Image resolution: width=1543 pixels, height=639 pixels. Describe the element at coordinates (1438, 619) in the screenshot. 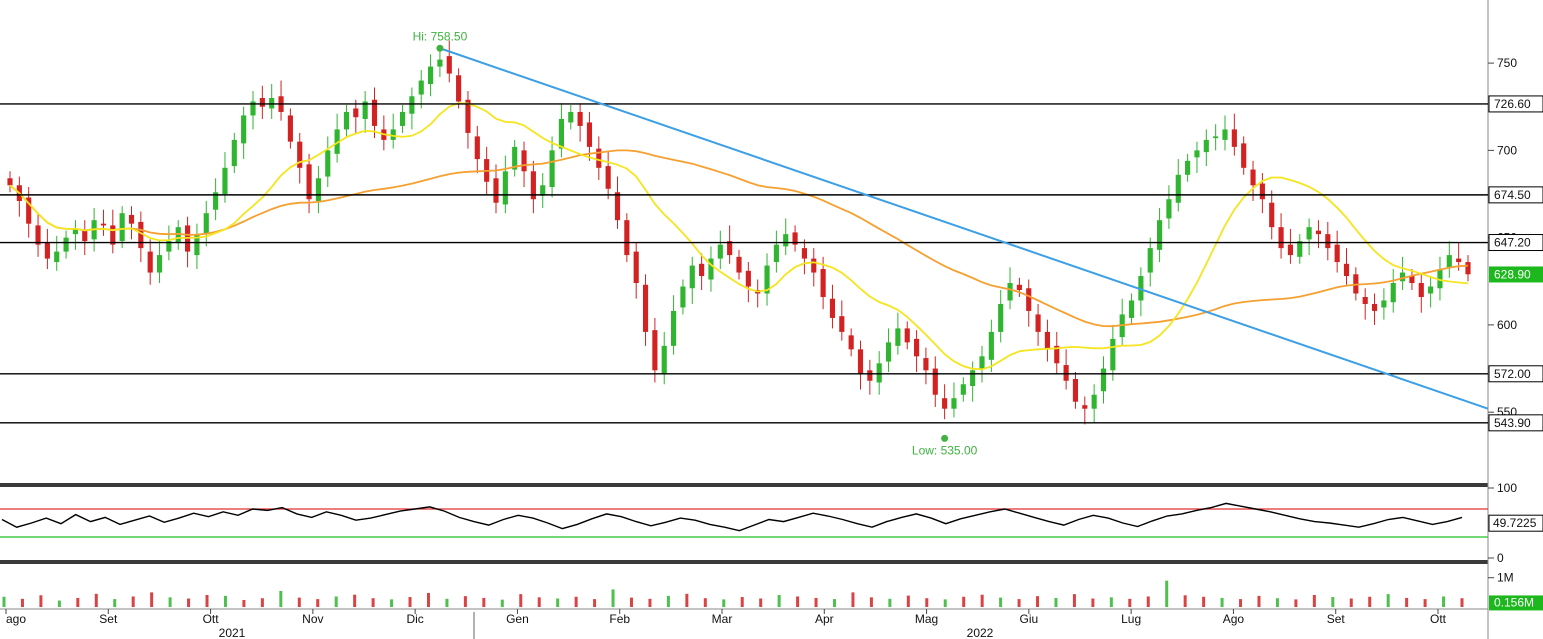

I see `x-tick-label: Ott` at that location.